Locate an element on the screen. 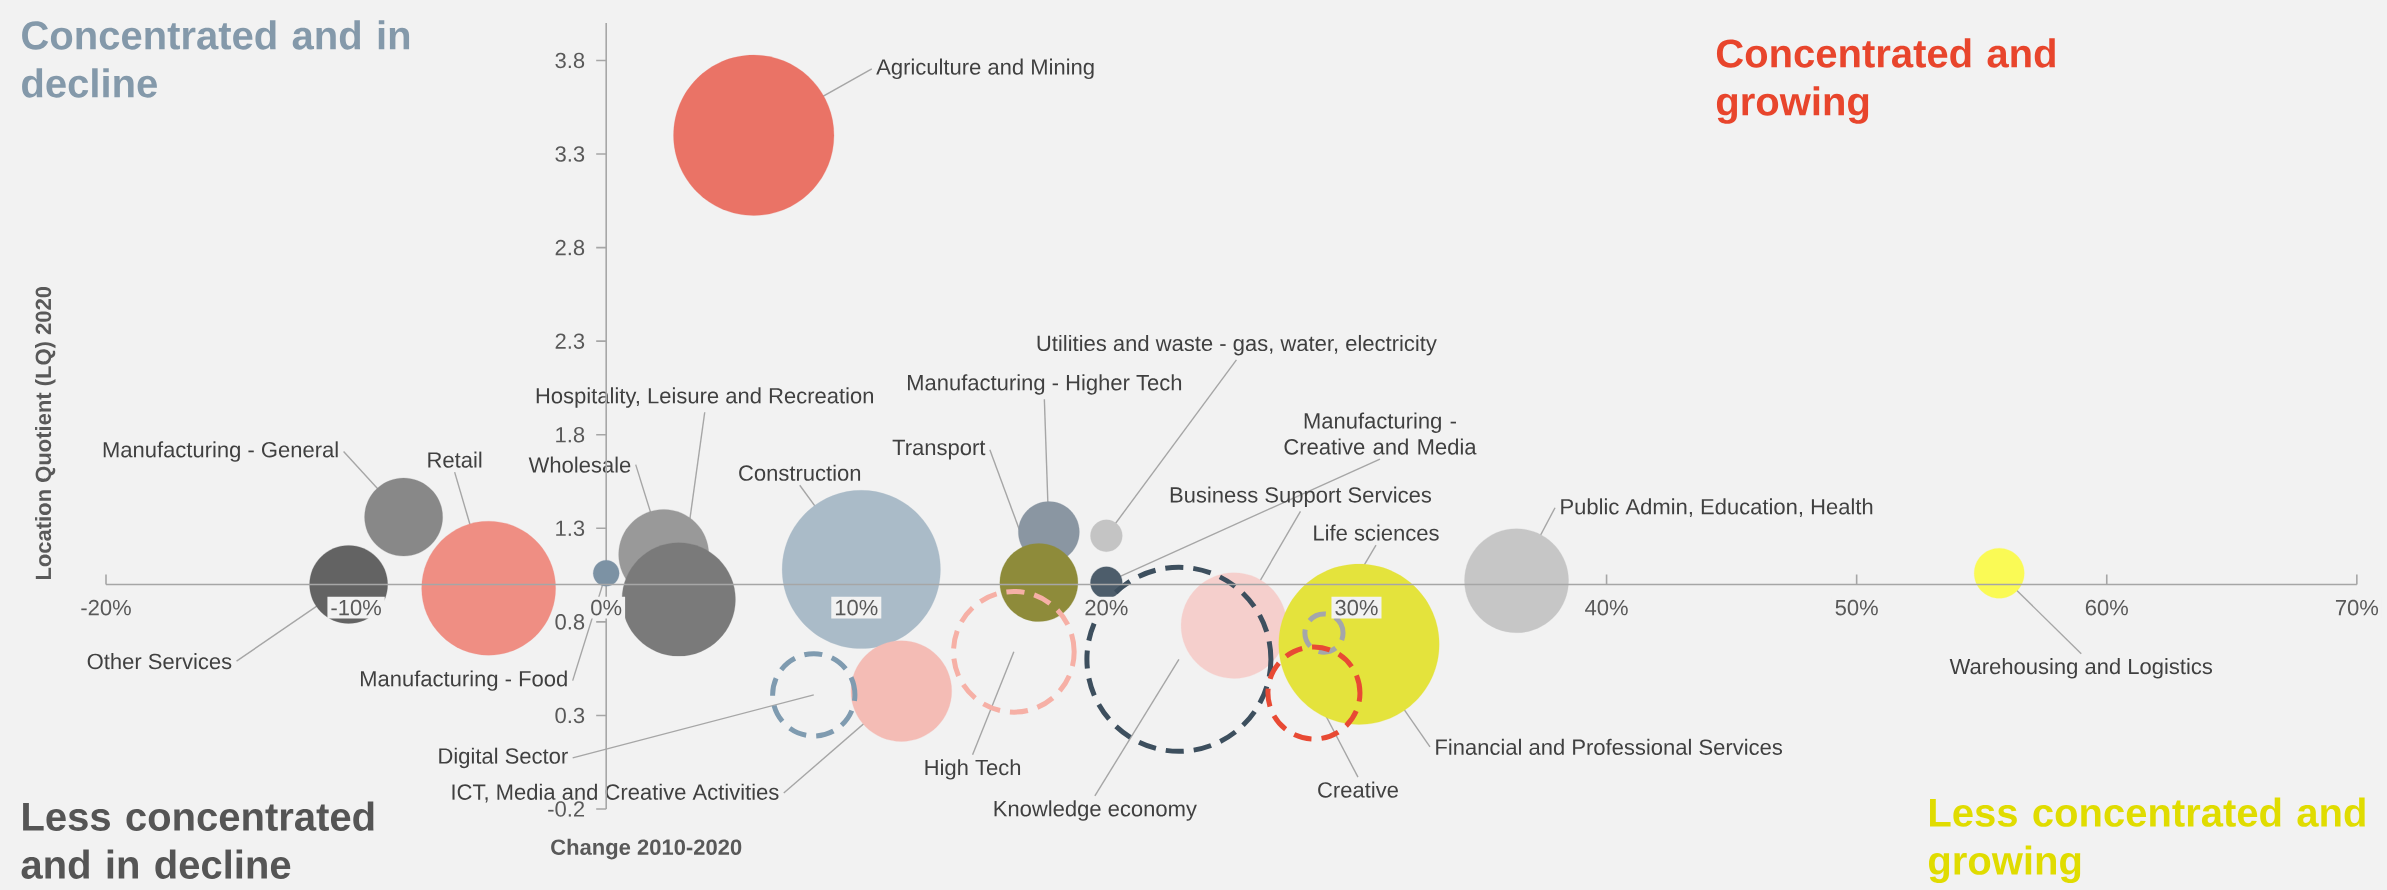  annotation: Concentrated and growing is located at coordinates (1885, 81).